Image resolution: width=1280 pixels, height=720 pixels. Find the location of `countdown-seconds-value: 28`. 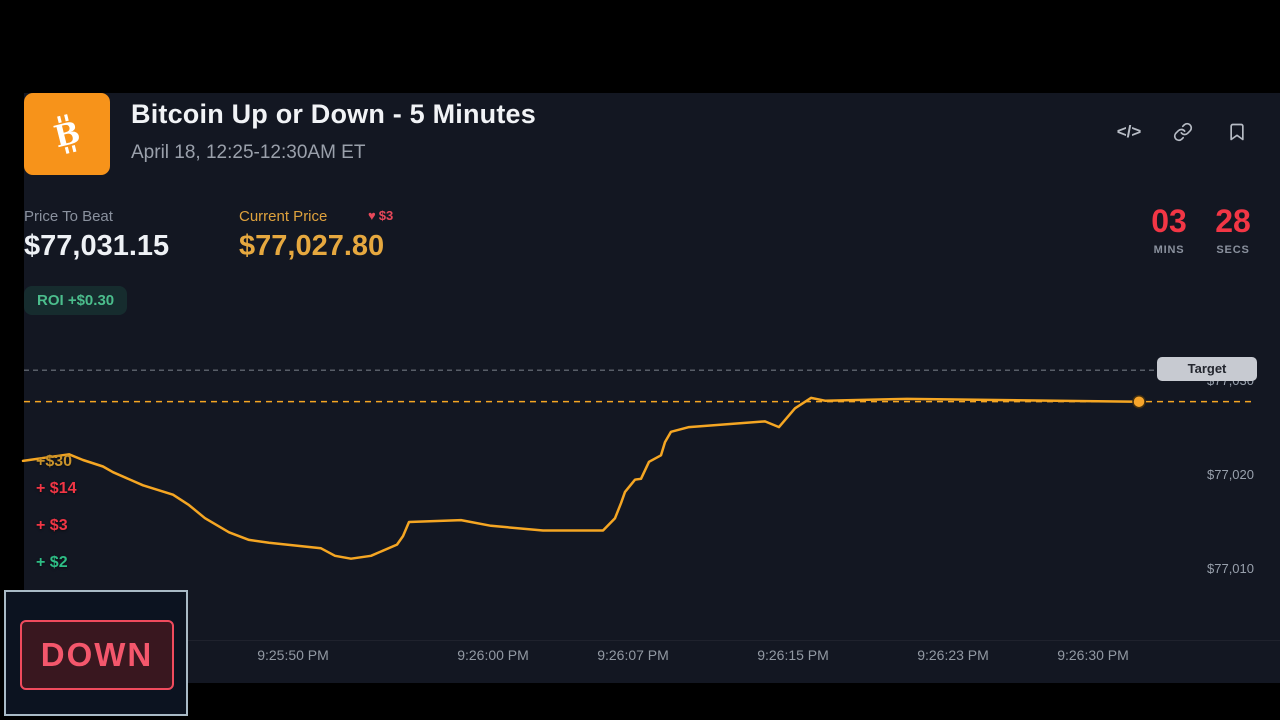

countdown-seconds-value: 28 is located at coordinates (1233, 221).